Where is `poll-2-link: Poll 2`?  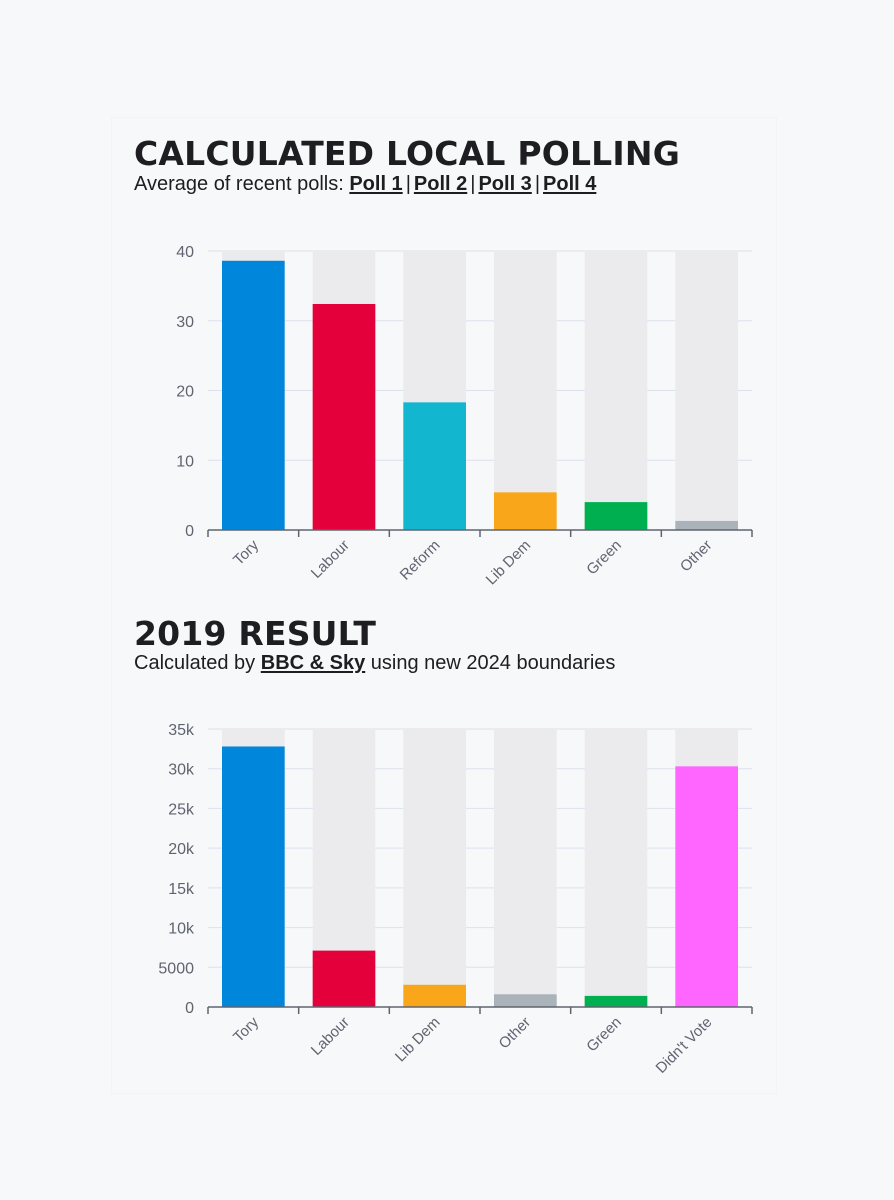
poll-2-link: Poll 2 is located at coordinates (440, 184).